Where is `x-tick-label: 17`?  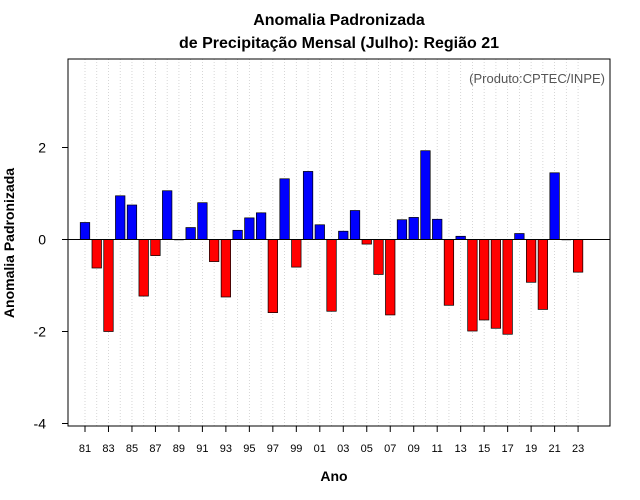 x-tick-label: 17 is located at coordinates (508, 449).